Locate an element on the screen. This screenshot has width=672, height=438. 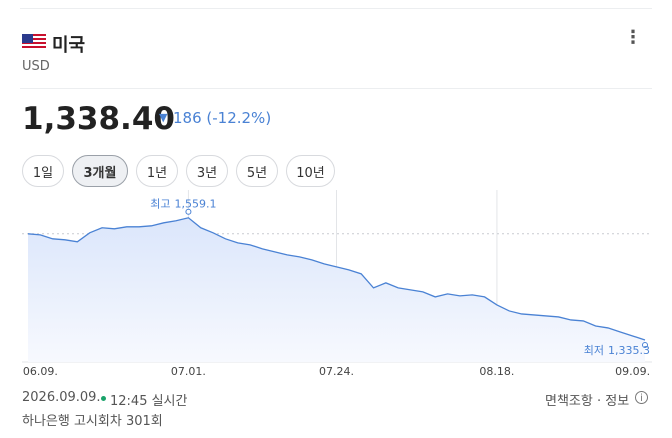
extreme-label-value: 1,559.1 is located at coordinates (196, 204).